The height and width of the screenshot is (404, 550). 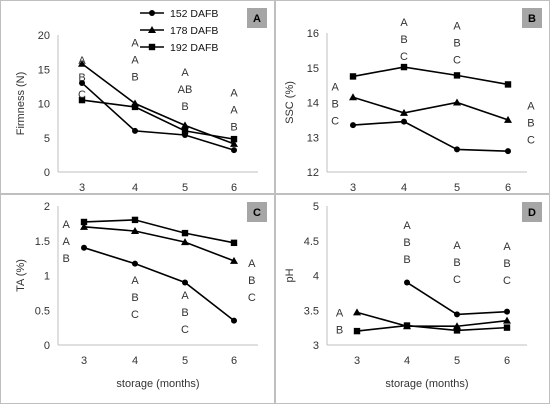 What do you see at coordinates (21, 104) in the screenshot?
I see `y-axis-label: Firmness (N)` at bounding box center [21, 104].